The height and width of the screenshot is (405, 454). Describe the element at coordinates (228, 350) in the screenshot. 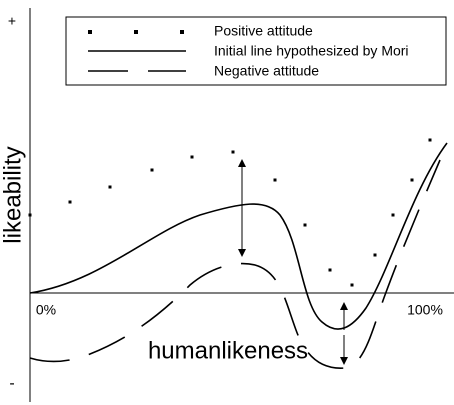

I see `x-axis-title: humanlikeness` at that location.